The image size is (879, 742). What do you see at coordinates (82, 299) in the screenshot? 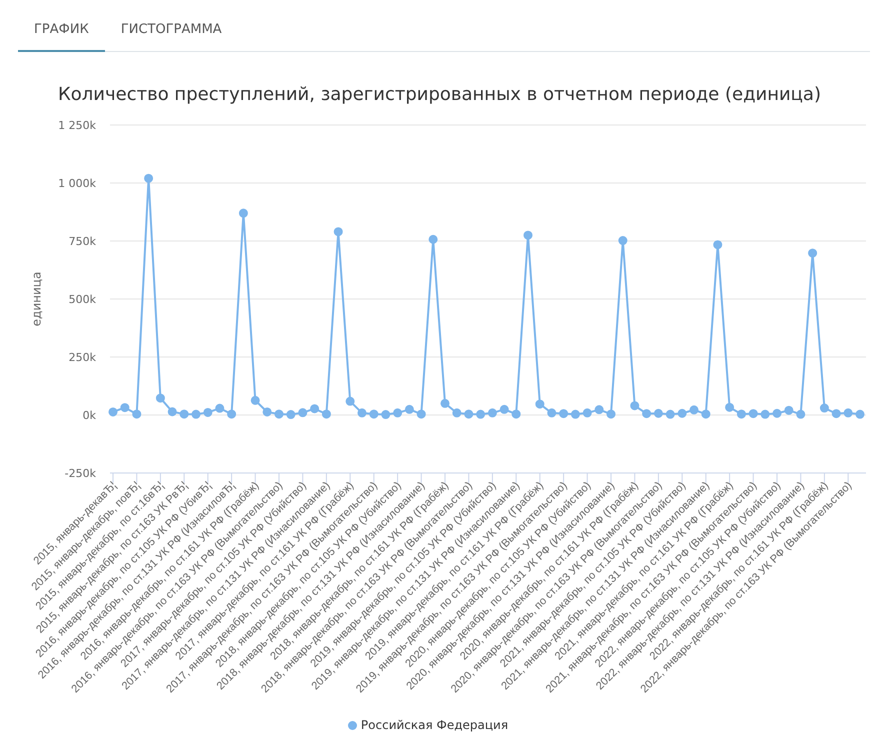
I see `y-tick-label: 500k` at bounding box center [82, 299].